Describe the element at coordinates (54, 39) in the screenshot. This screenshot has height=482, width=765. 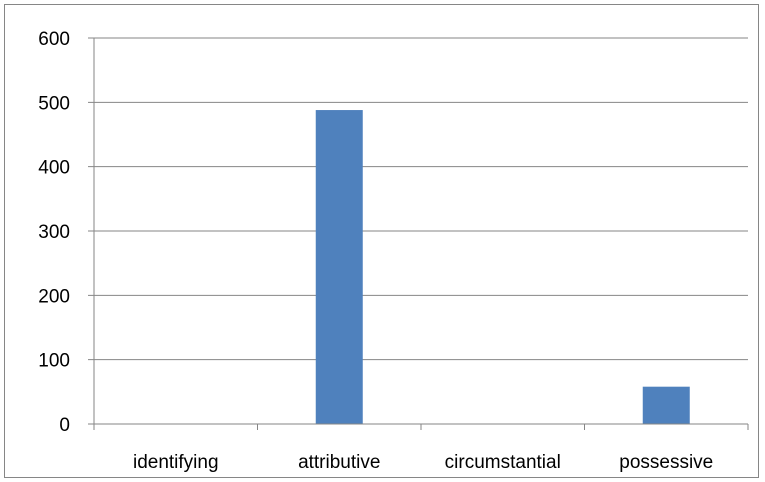
I see `y-tick-label: 600` at that location.